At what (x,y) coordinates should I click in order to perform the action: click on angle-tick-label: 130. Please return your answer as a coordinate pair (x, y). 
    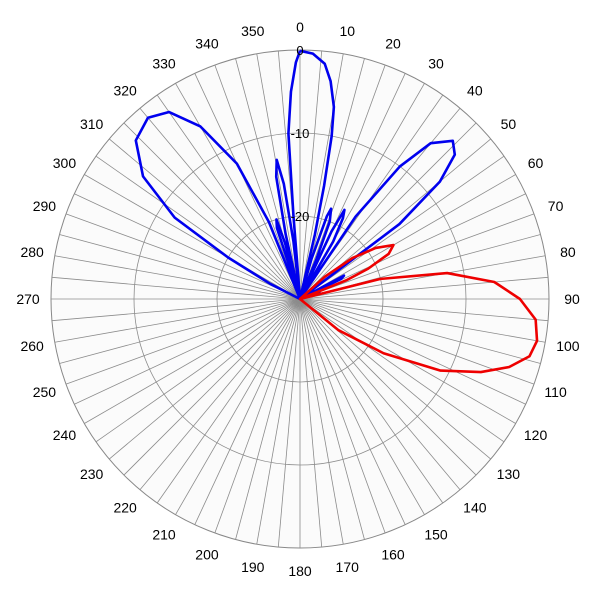
    Looking at the image, I should click on (509, 474).